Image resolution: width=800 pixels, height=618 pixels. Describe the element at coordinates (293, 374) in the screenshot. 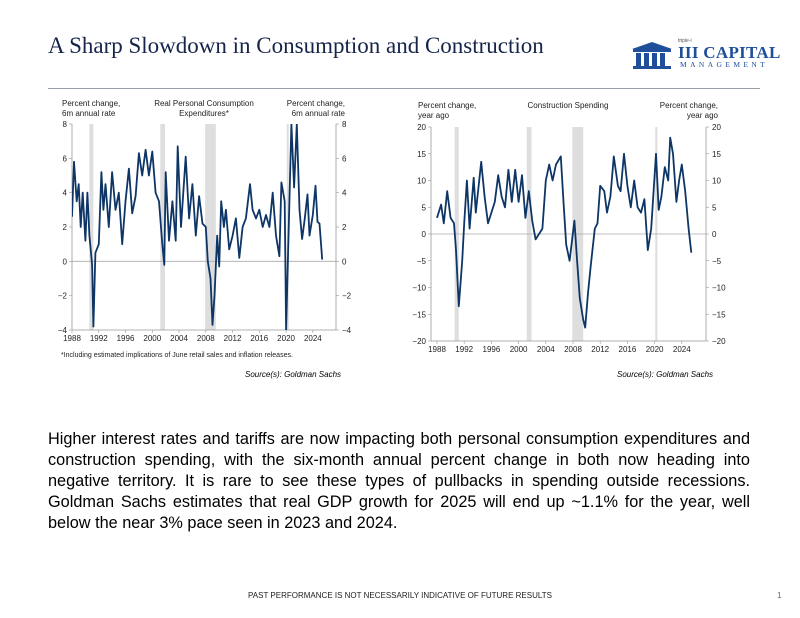

I see `pce-source: Source(s): Goldman Sachs` at that location.